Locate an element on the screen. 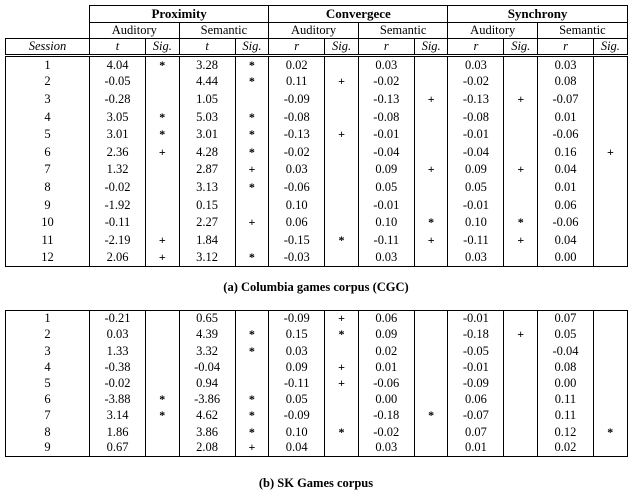 This screenshot has width=632, height=502. table-row: 9 0.67 2.08 +0.04 0.03 0.01 0.02 is located at coordinates (316, 448).